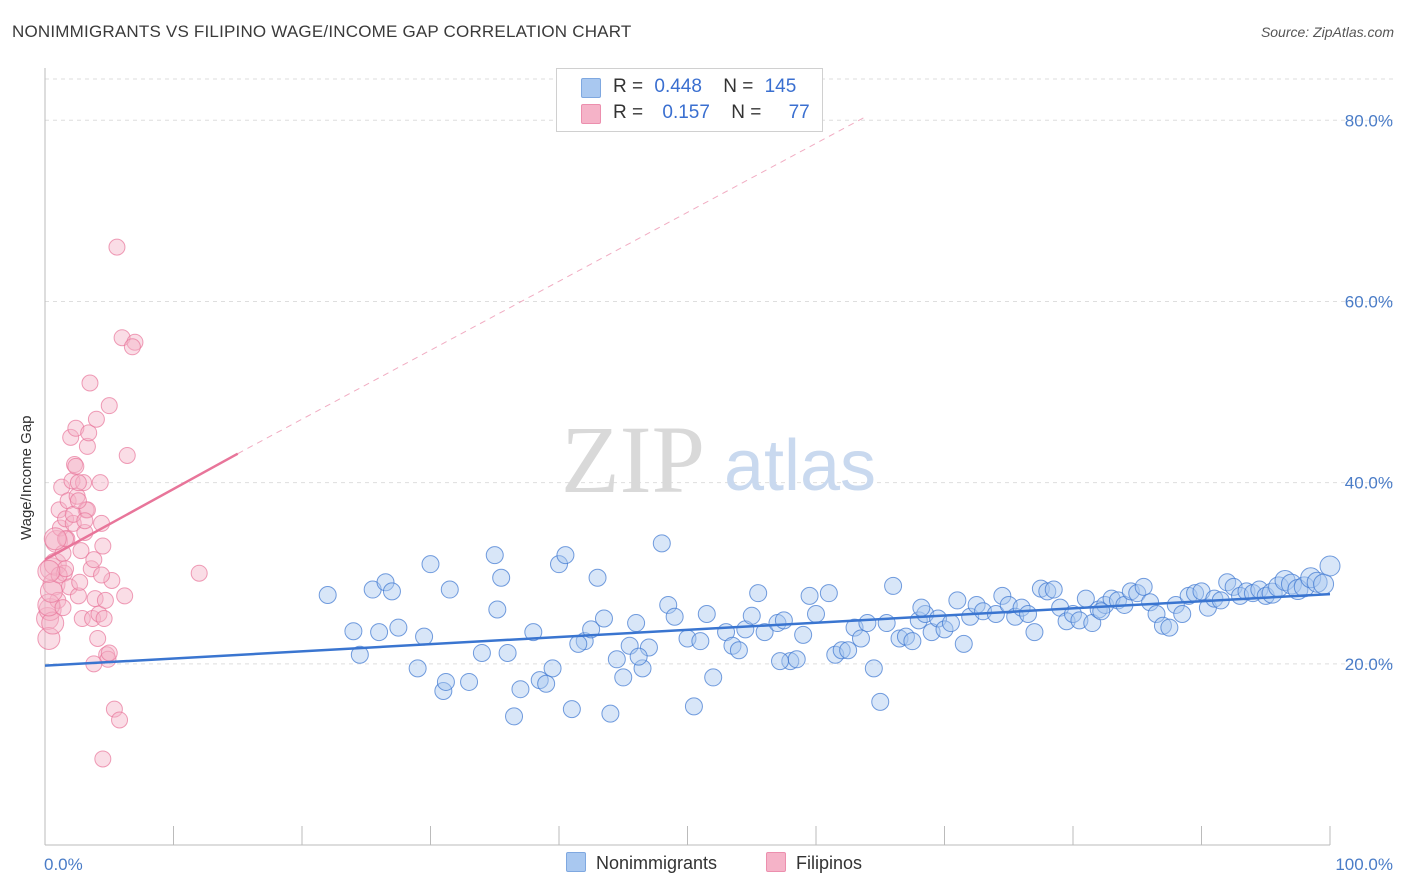 The height and width of the screenshot is (892, 1406). Describe the element at coordinates (799, 112) in the screenshot. I see `legend-n-value: 77` at that location.